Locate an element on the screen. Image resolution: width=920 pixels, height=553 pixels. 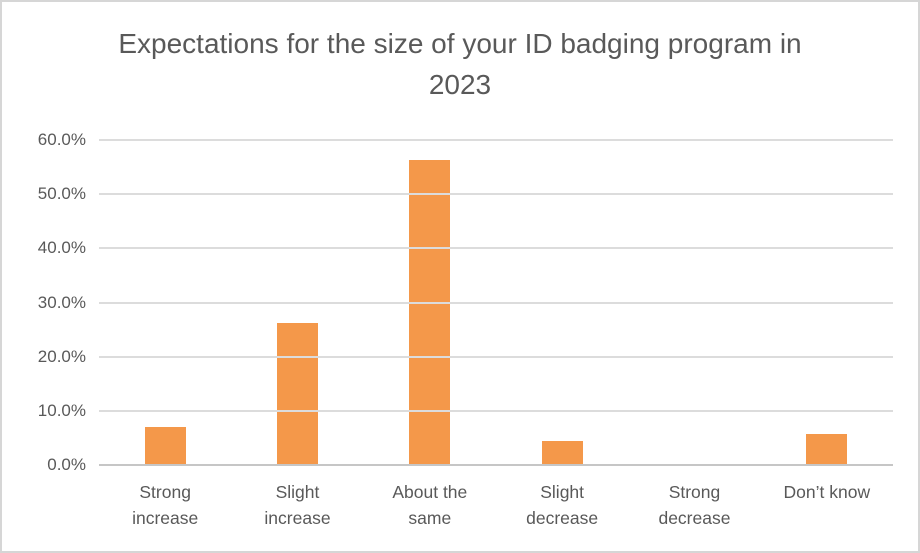
y-axis: 0.0% 10.0% 20.0% 30.0% 40.0% 50.0% 60.0% is located at coordinates (44, 302).